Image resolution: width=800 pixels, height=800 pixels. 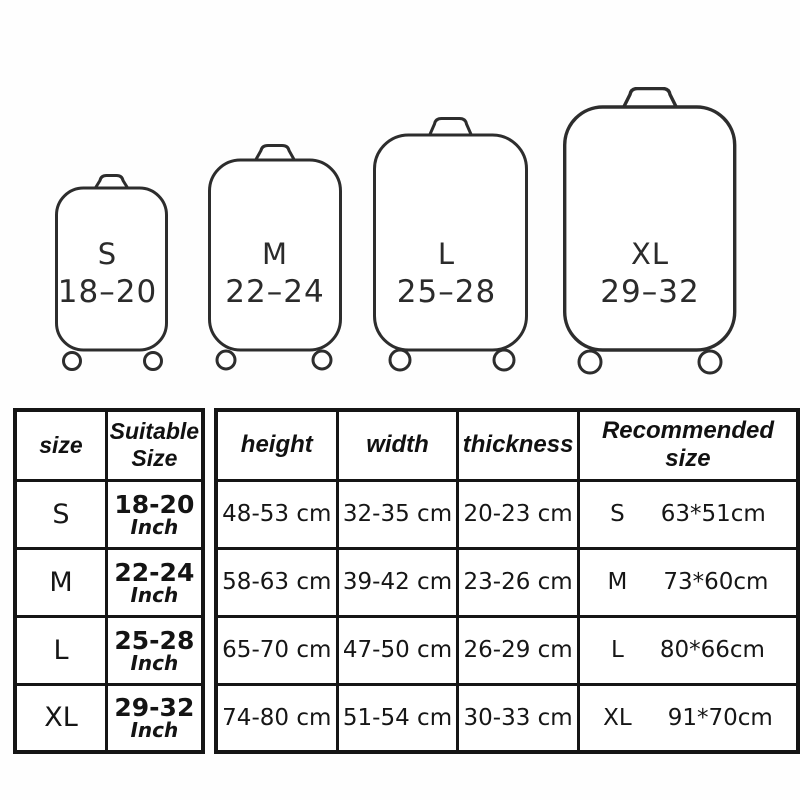 I want to click on table-row: 74-80 cm 51-54 cm 30-33 cm XL 91*70cm, so click(x=507, y=718).